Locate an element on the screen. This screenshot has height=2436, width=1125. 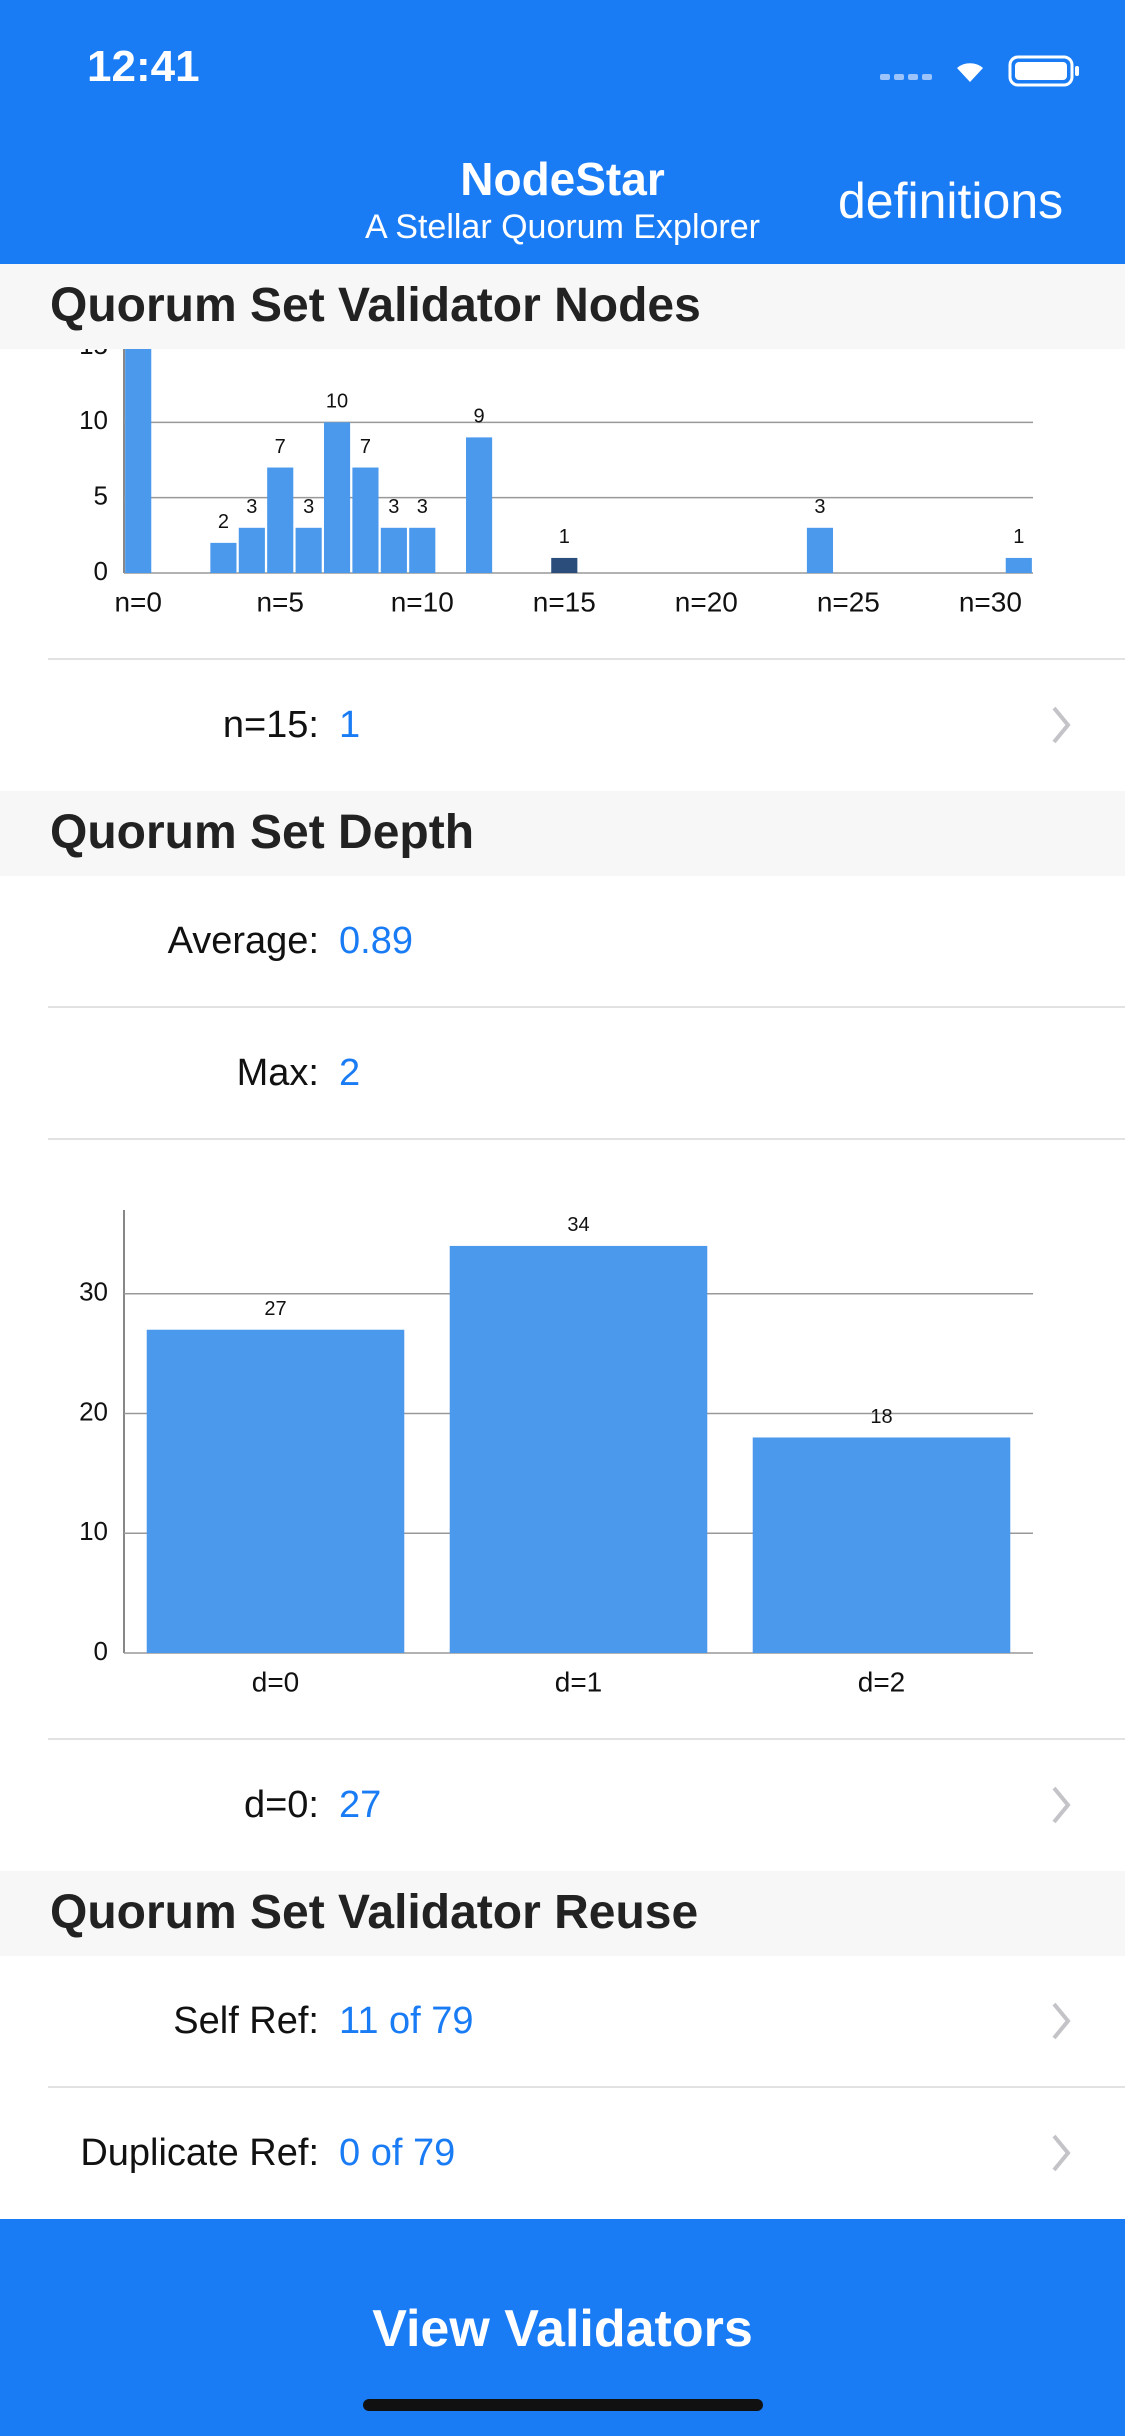
home-indicator is located at coordinates (563, 2405).